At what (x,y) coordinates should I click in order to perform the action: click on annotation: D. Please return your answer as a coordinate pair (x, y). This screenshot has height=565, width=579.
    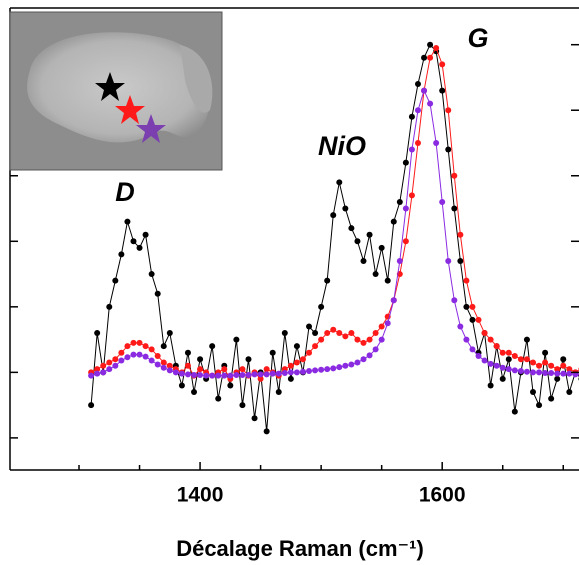
    Looking at the image, I should click on (125, 192).